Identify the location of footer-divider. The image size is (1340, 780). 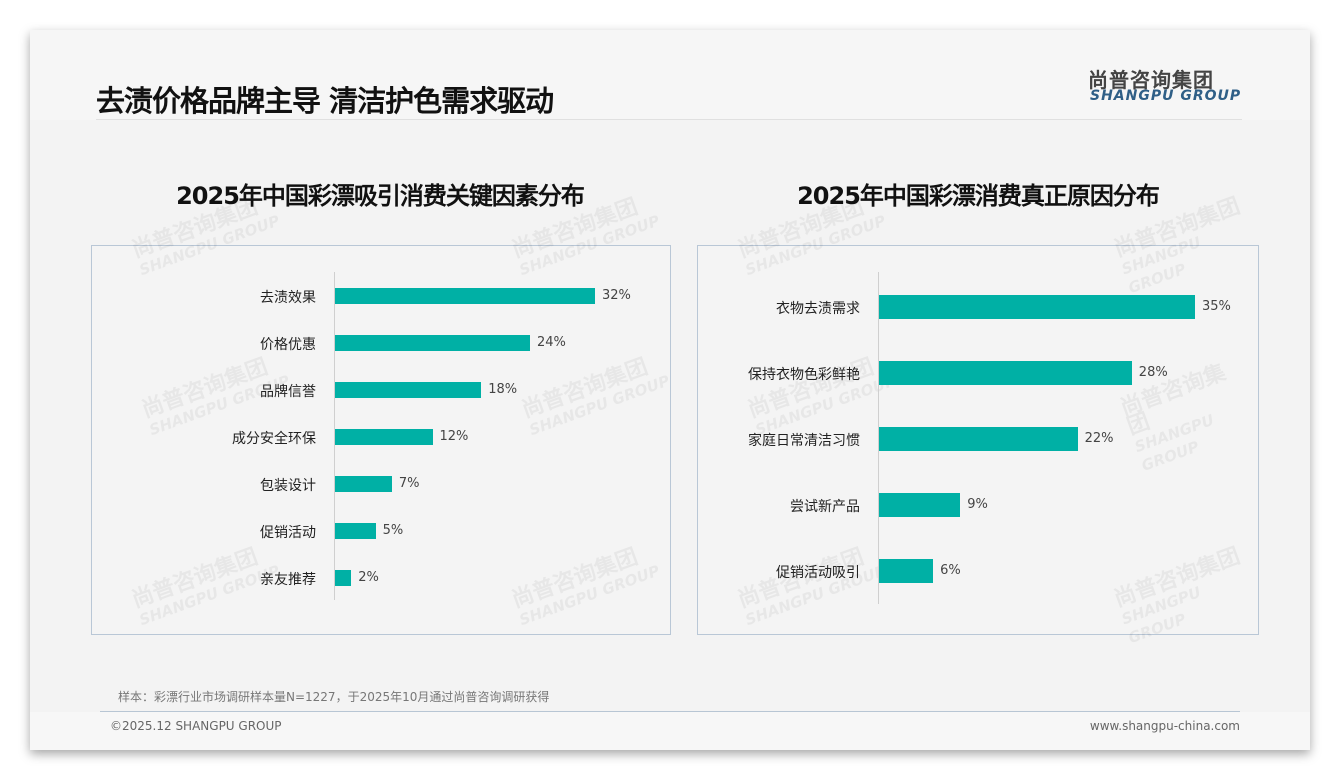
(670, 711).